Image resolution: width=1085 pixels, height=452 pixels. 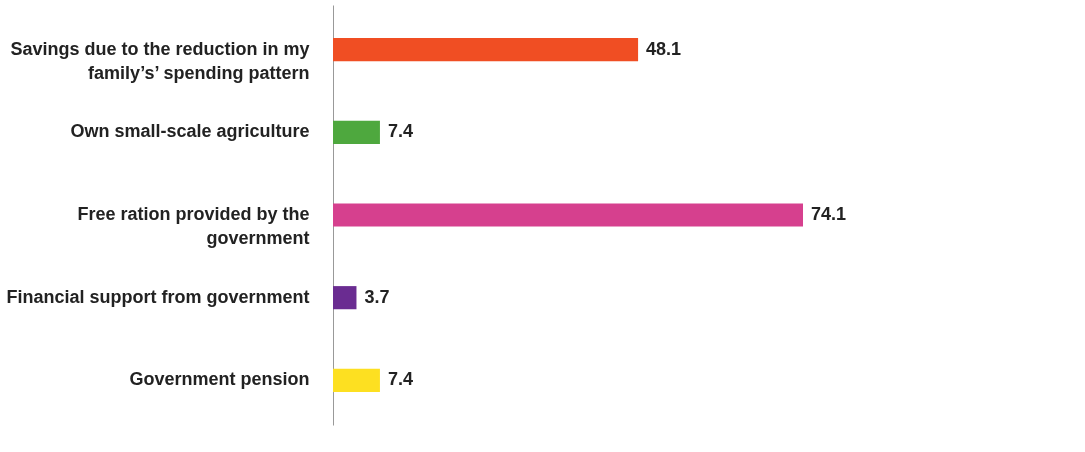 What do you see at coordinates (160, 60) in the screenshot?
I see `y-tick-label: Savings due to the reduction in my family’s’ spending pattern` at bounding box center [160, 60].